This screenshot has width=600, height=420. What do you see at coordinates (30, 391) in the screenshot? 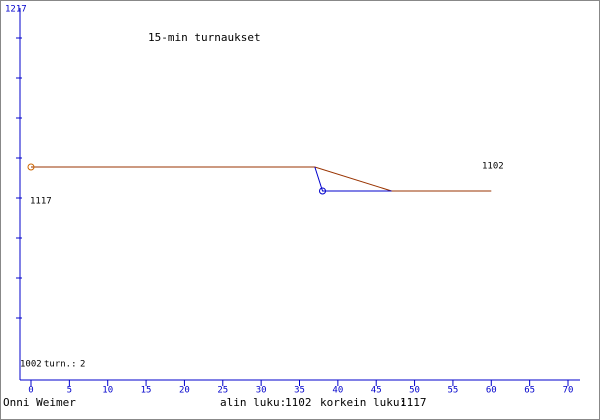
I see `x-tick-label: 0` at bounding box center [30, 391].